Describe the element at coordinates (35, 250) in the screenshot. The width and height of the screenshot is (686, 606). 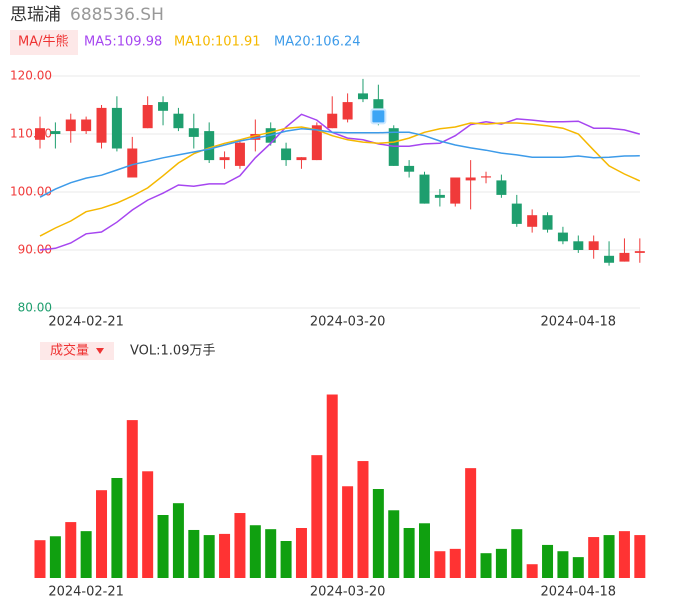
I see `y-tick-label: 90.00` at that location.